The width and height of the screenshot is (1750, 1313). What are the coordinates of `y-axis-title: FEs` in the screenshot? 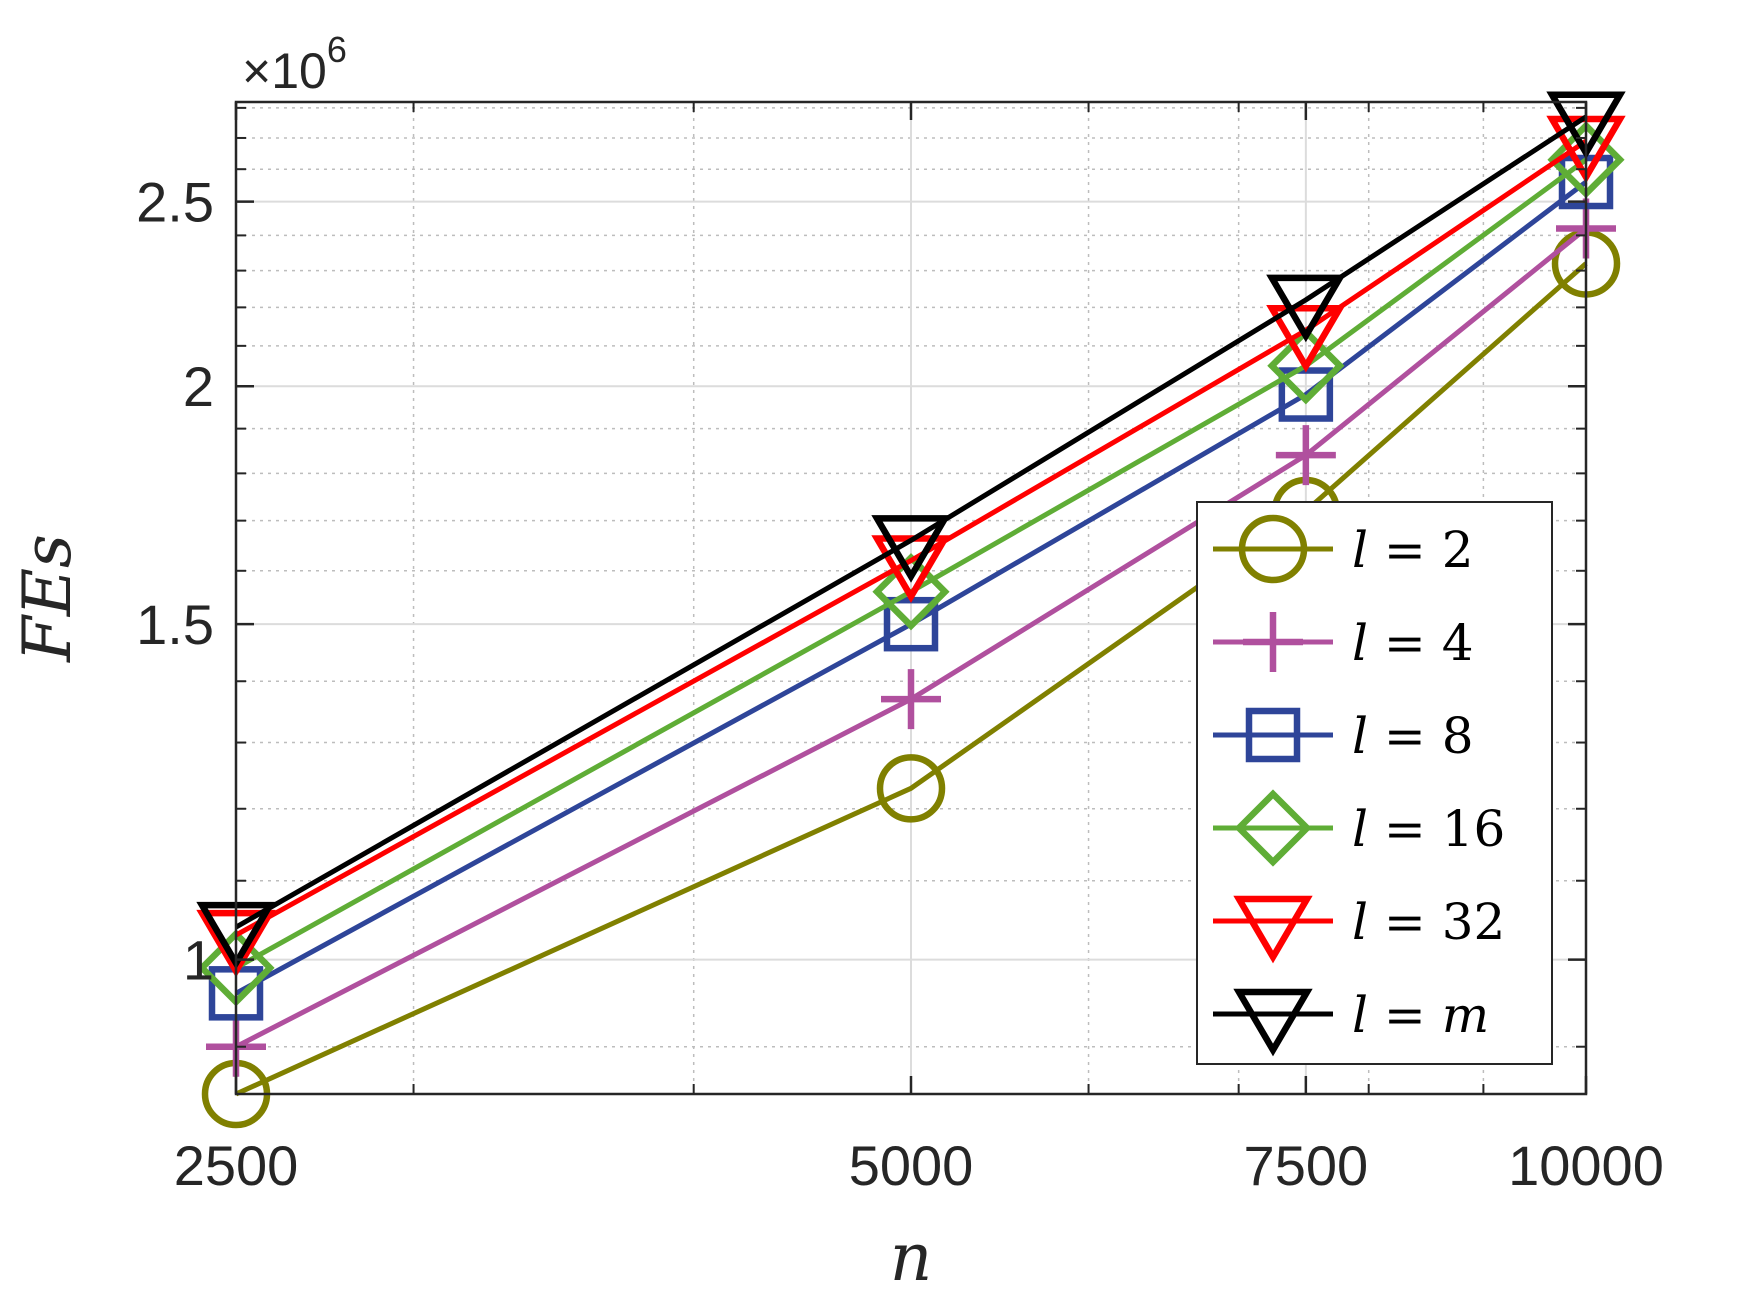 It's located at (47, 598).